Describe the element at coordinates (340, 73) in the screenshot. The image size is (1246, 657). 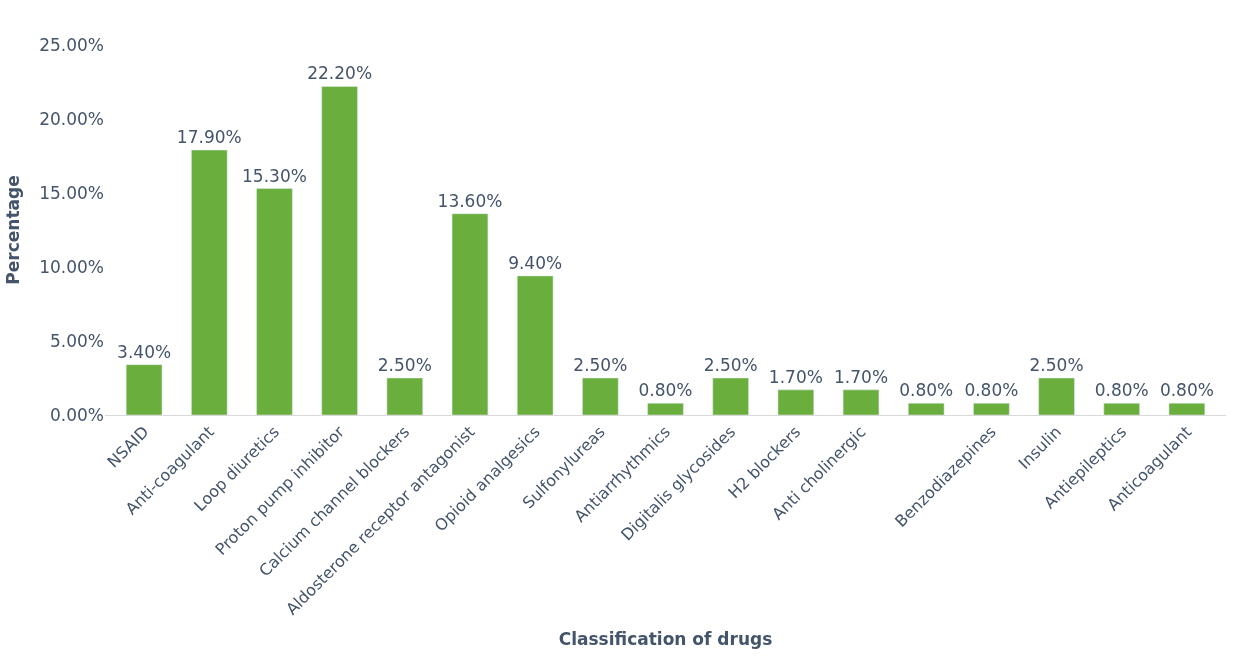
I see `data-label: 22.20%` at that location.